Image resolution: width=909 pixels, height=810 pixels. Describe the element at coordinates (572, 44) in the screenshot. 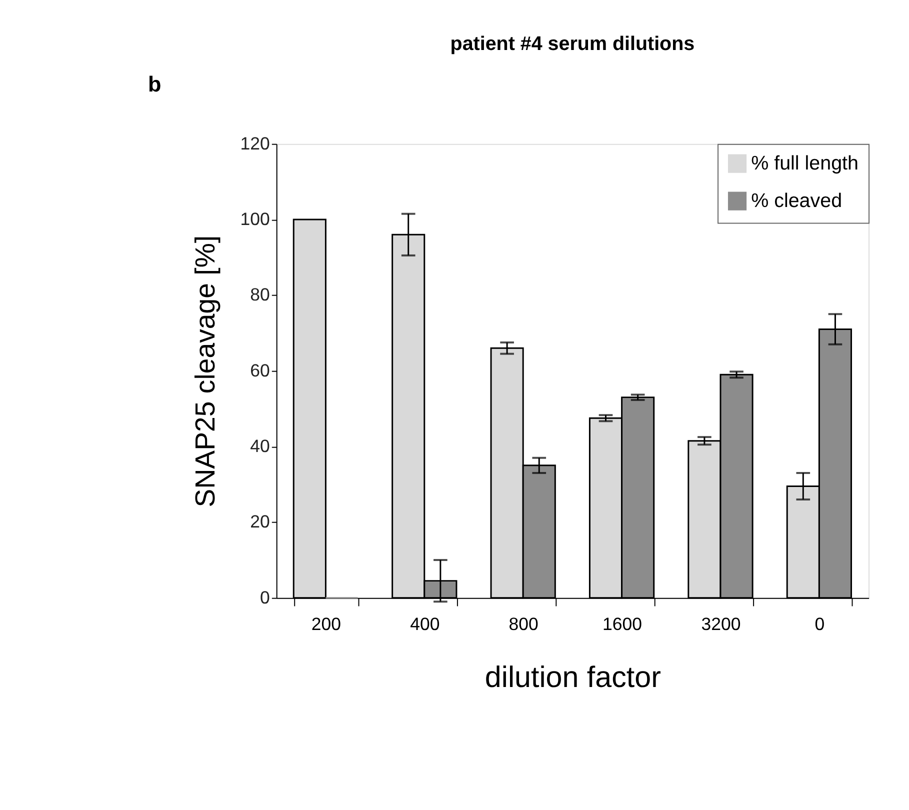

I see `chart-title: patient #4 serum dilutions` at that location.